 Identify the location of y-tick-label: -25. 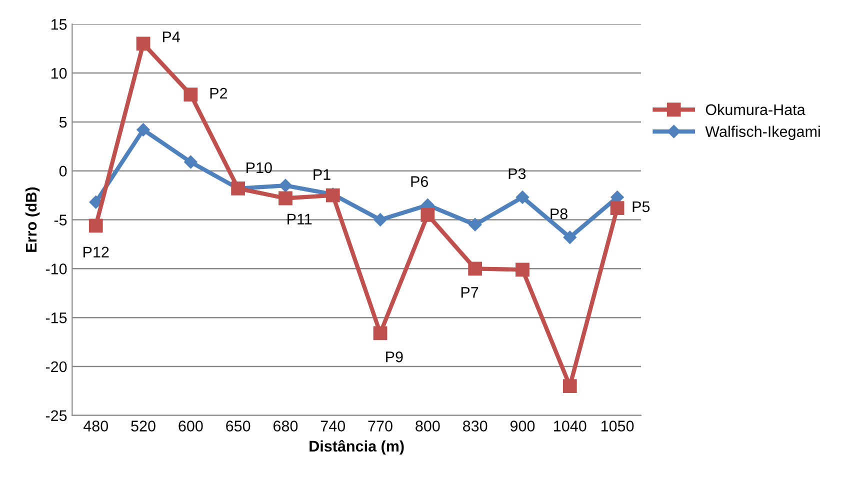
(56, 416).